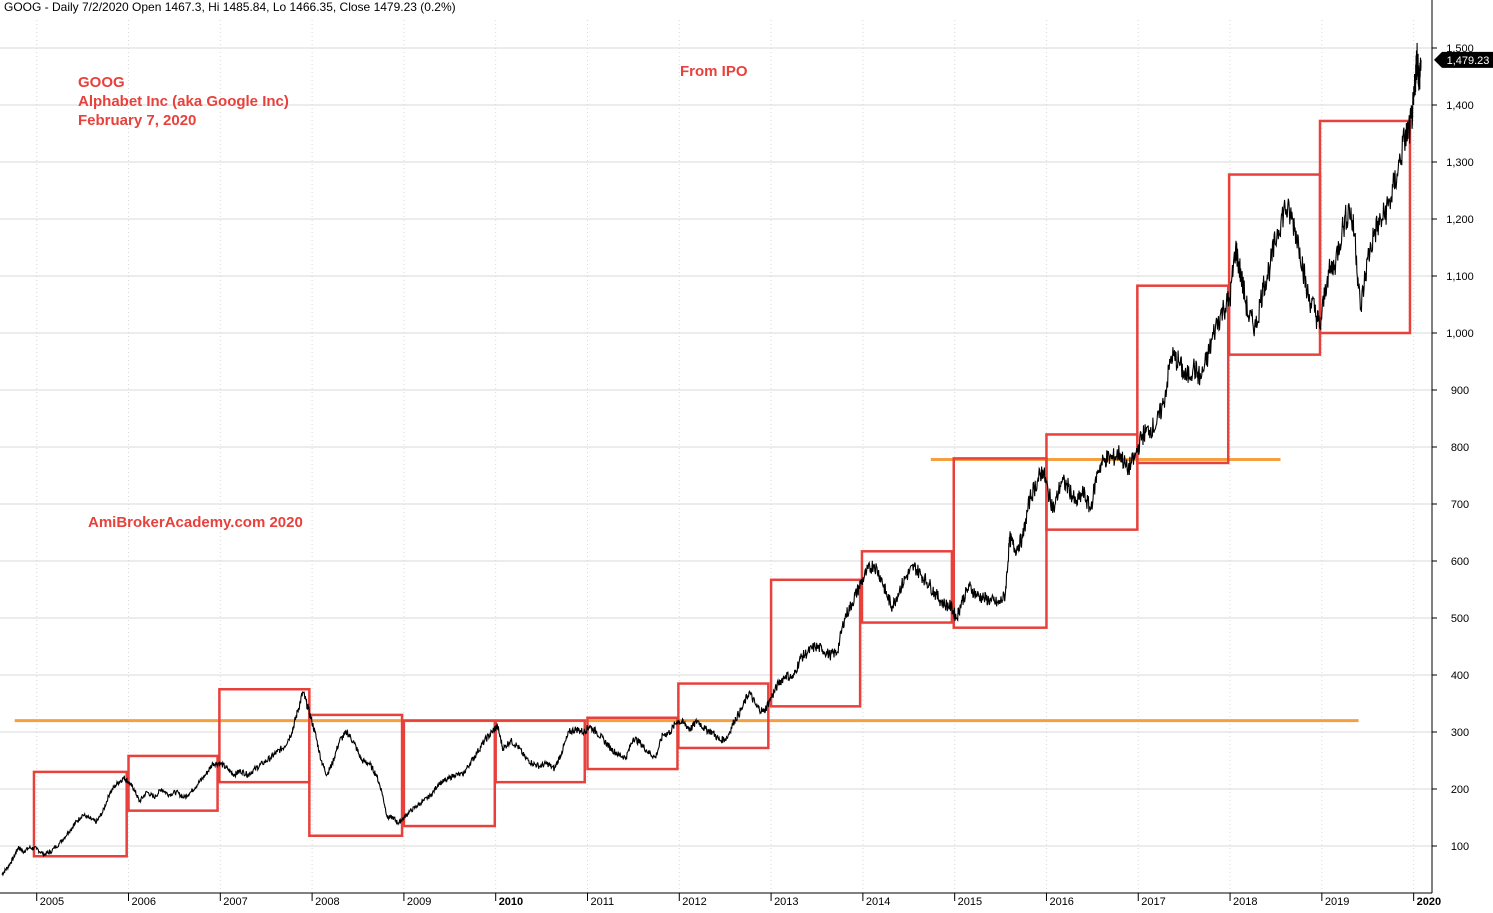 This screenshot has height=913, width=1493. What do you see at coordinates (1460, 106) in the screenshot?
I see `y-tick-label: 1,400` at bounding box center [1460, 106].